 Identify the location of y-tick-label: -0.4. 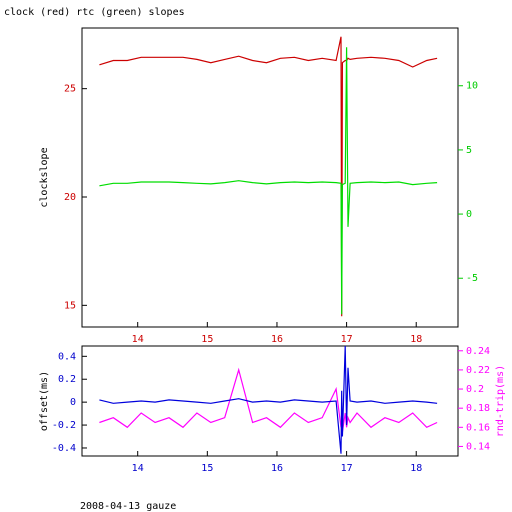
(64, 448).